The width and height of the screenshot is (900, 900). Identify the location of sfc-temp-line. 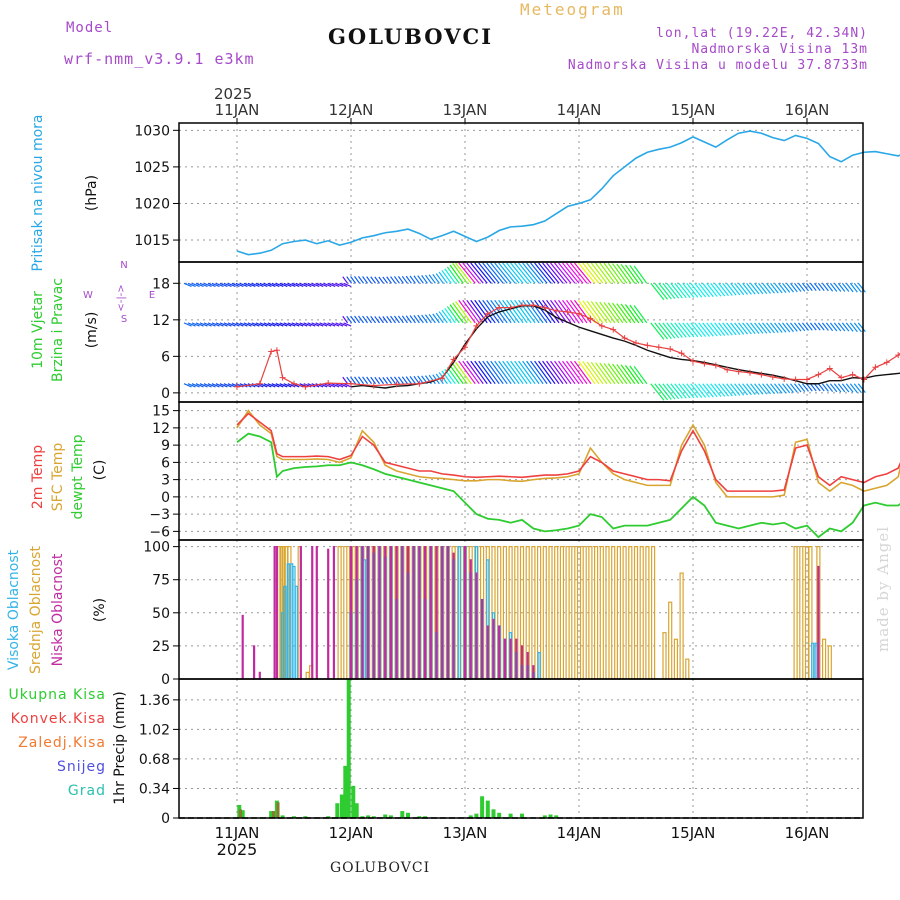
(568, 453).